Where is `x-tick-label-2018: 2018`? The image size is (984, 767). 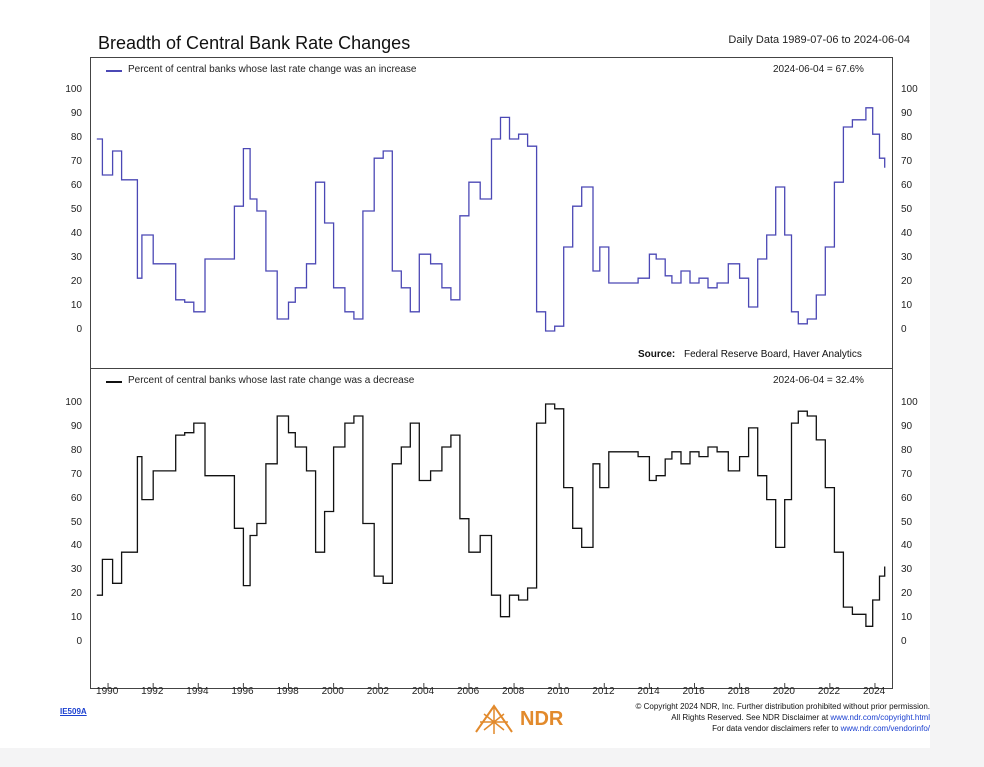
x-tick-label-2018: 2018 is located at coordinates (738, 691).